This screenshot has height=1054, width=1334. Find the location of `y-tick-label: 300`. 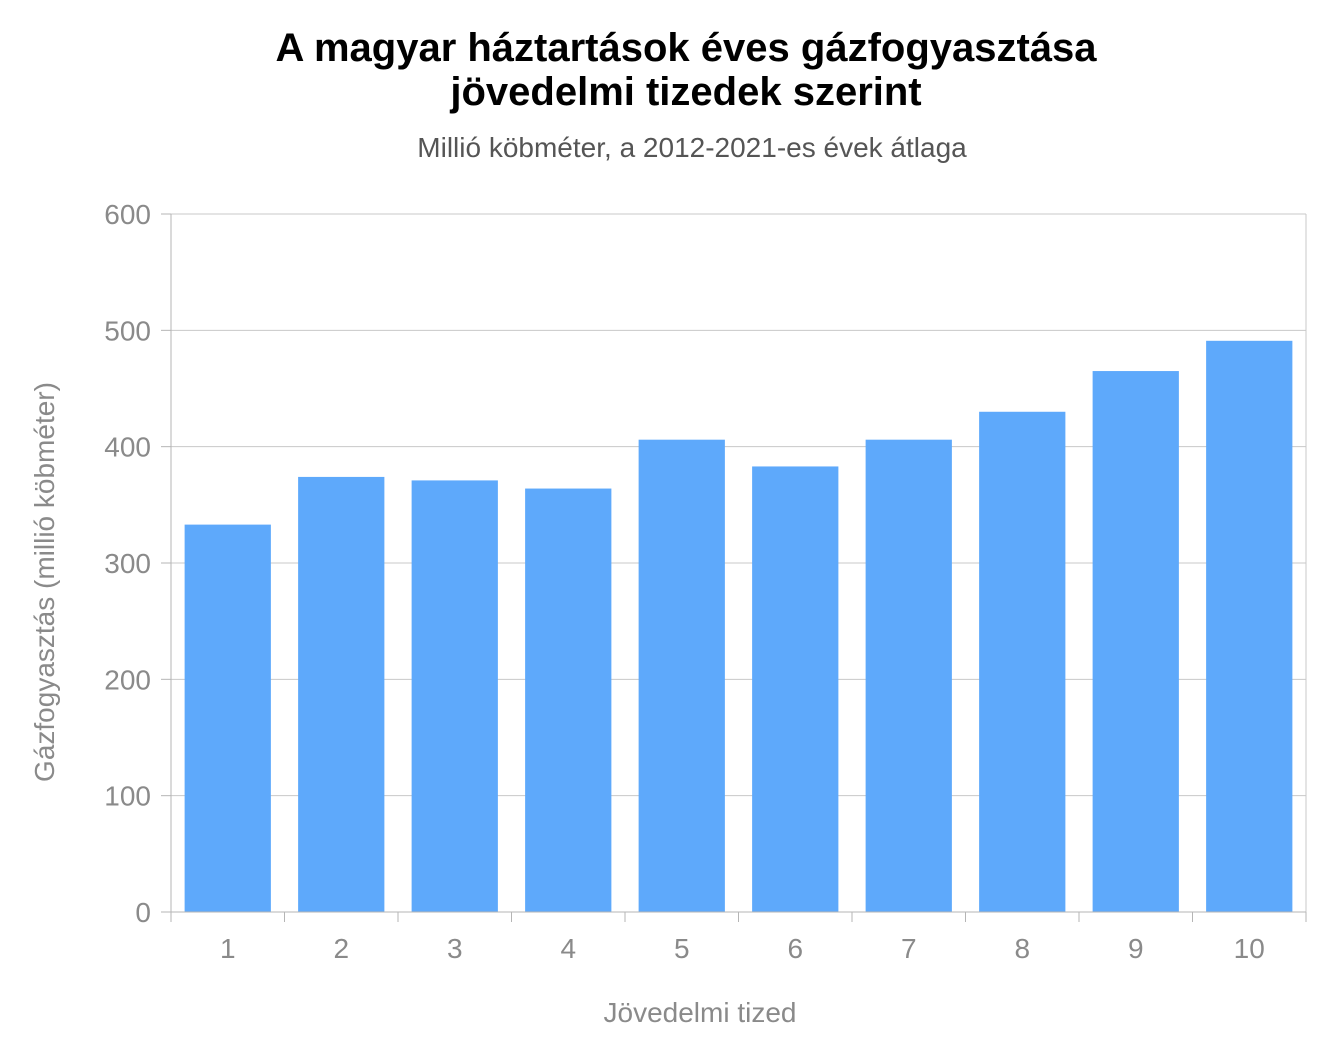

y-tick-label: 300 is located at coordinates (127, 563).